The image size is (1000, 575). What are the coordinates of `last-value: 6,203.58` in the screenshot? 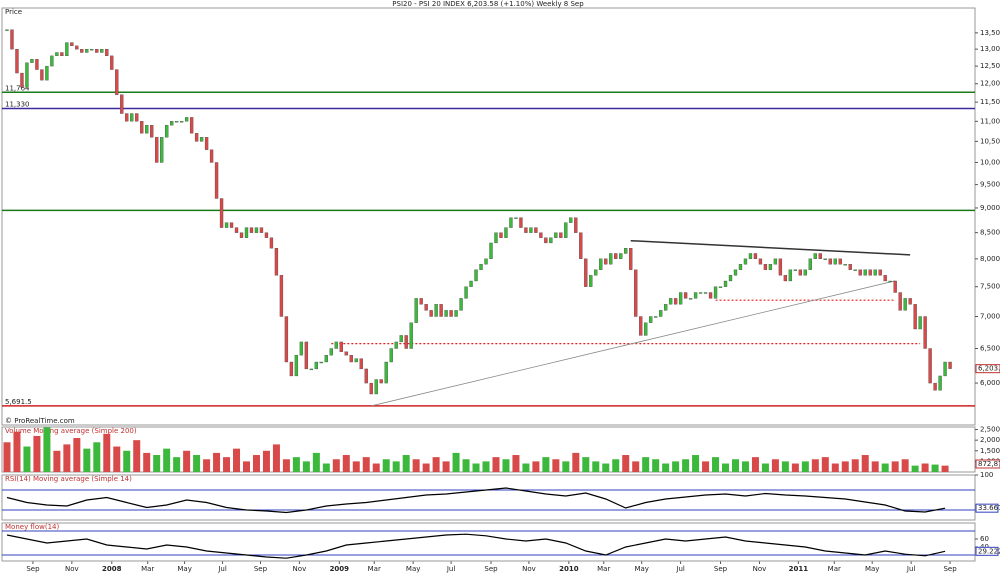 It's located at (989, 369).